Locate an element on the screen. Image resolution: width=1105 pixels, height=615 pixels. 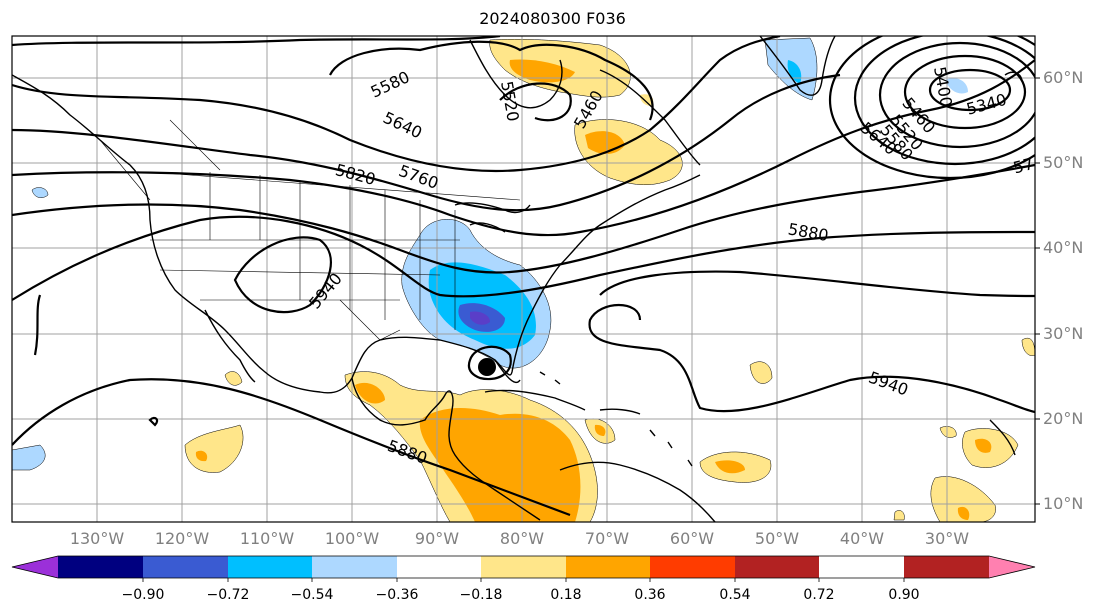
lon-label: 100°W is located at coordinates (352, 538).